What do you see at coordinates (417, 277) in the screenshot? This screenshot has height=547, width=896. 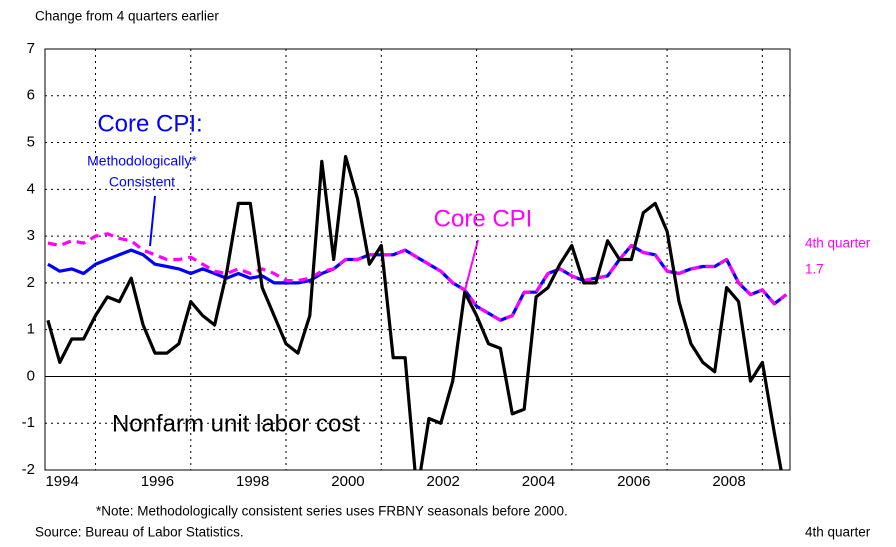 I see `line-series` at bounding box center [417, 277].